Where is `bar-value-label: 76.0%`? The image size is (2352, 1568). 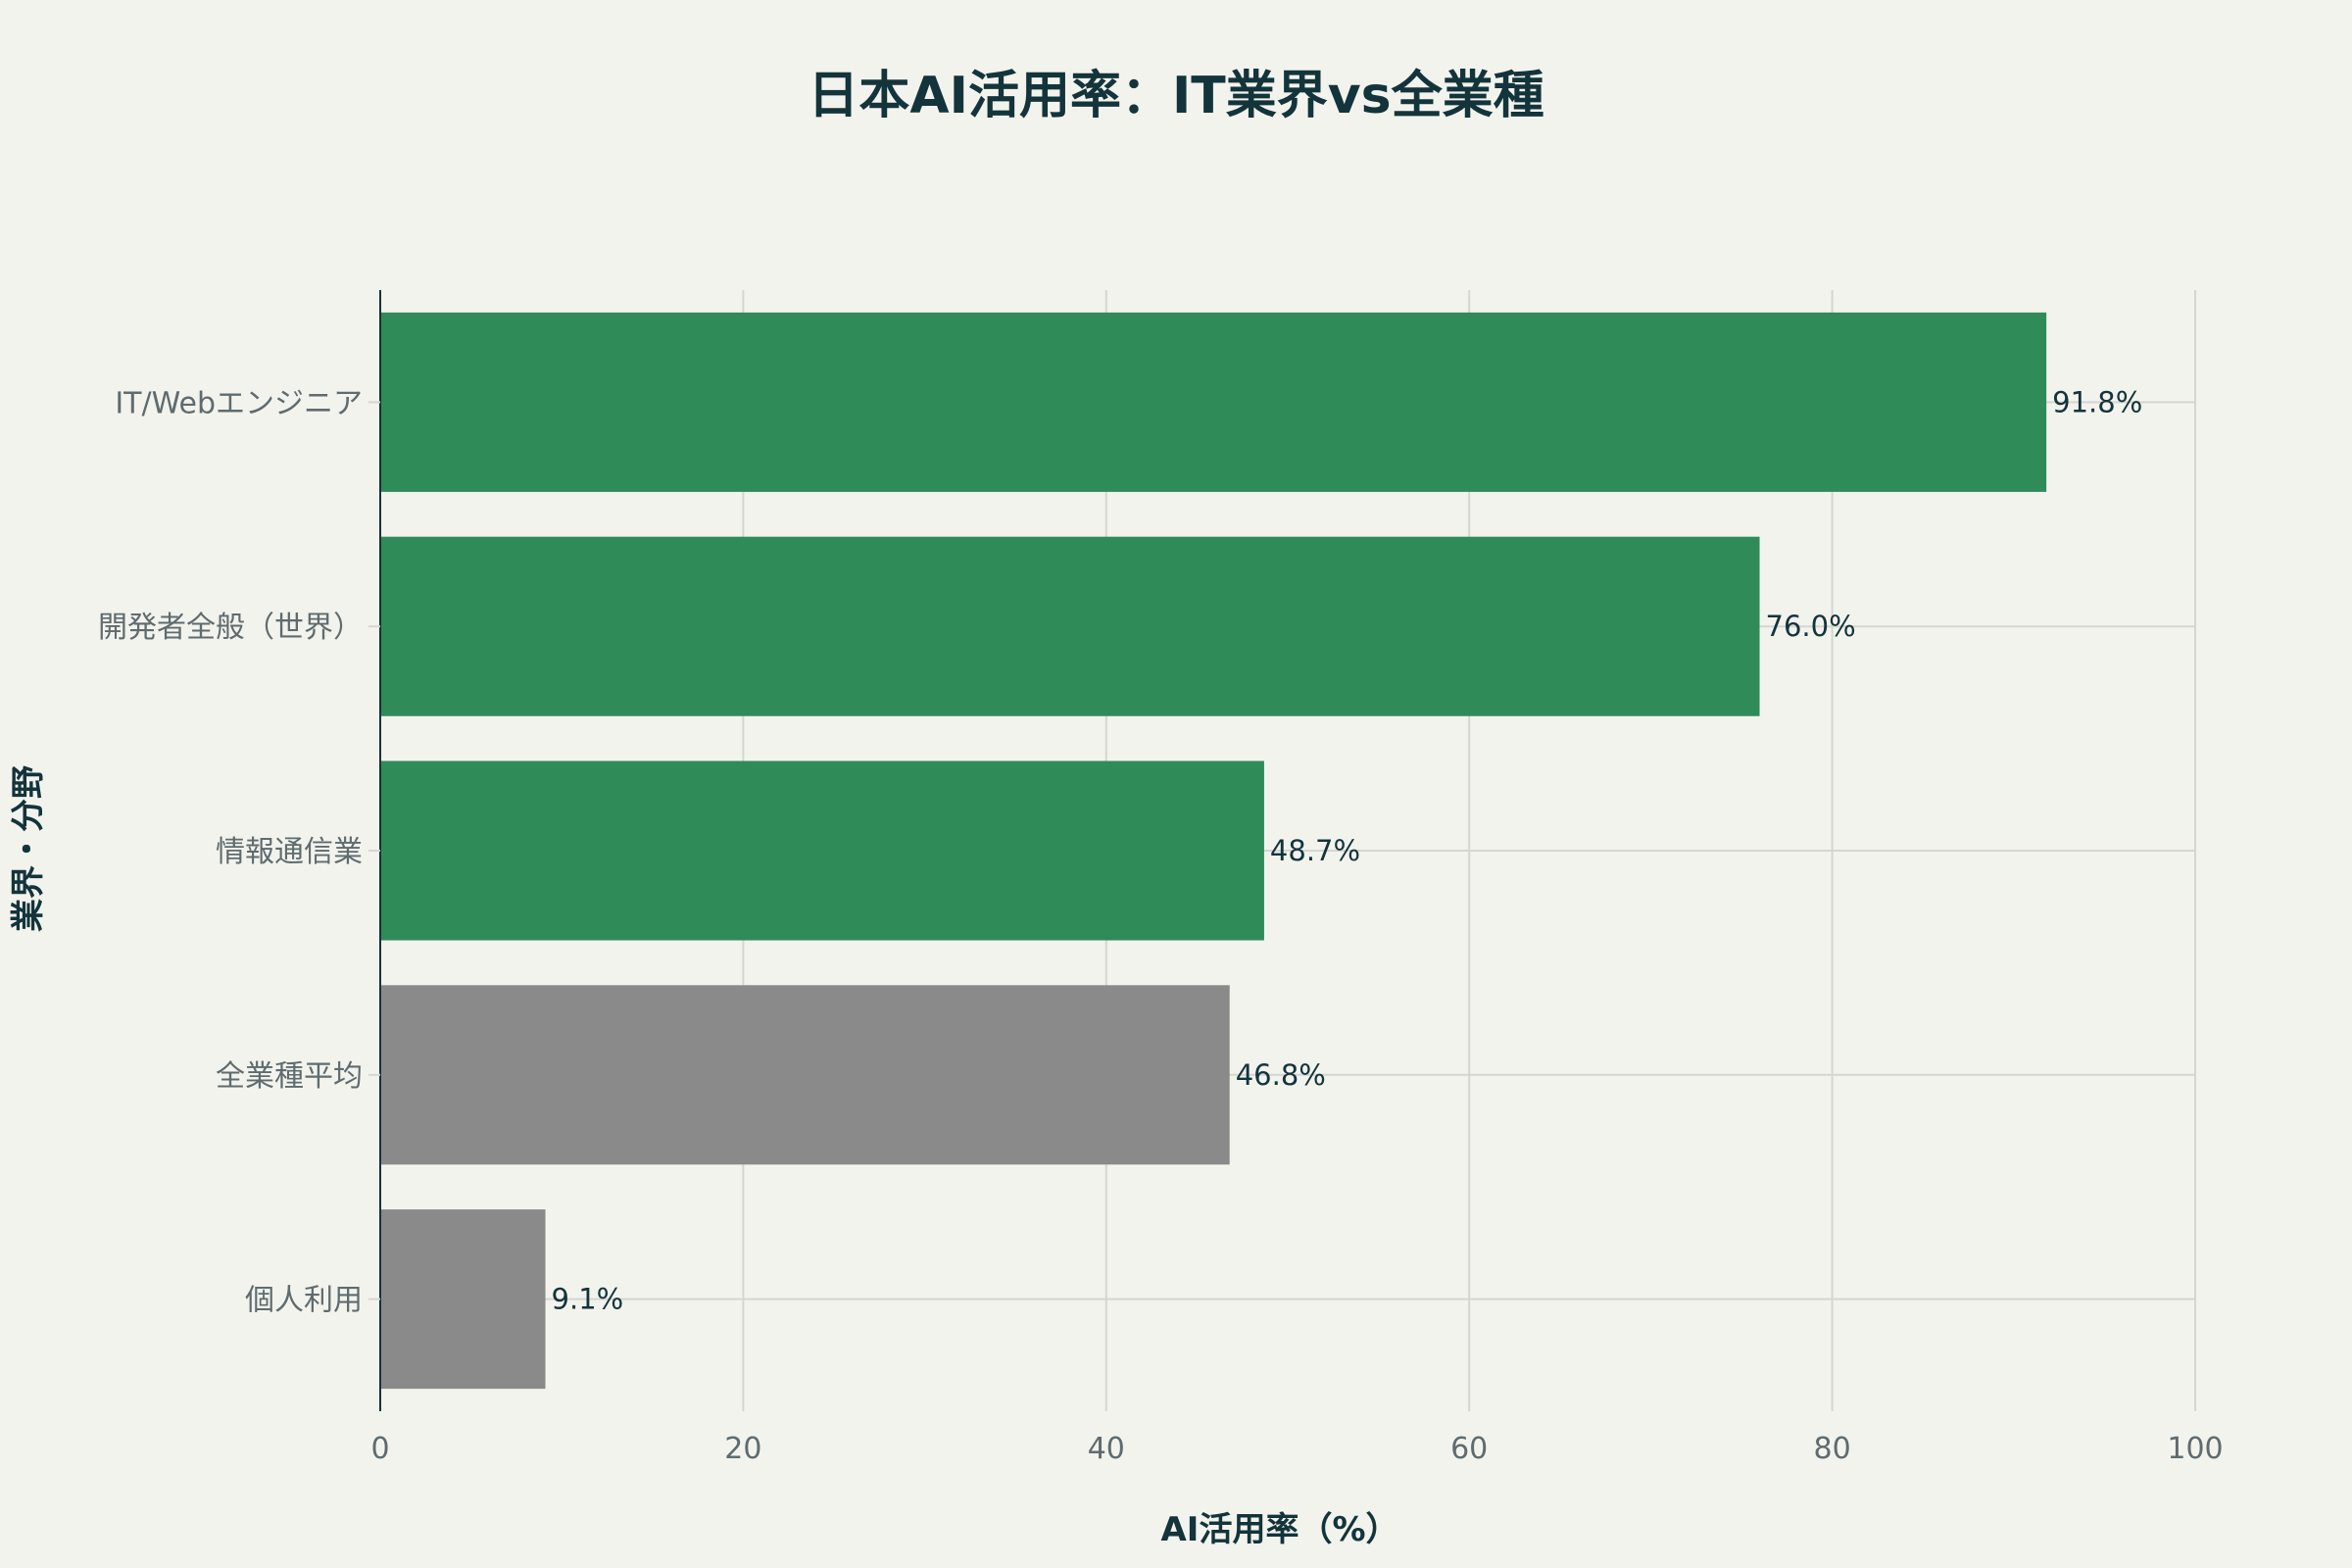 bar-value-label: 76.0% is located at coordinates (1811, 626).